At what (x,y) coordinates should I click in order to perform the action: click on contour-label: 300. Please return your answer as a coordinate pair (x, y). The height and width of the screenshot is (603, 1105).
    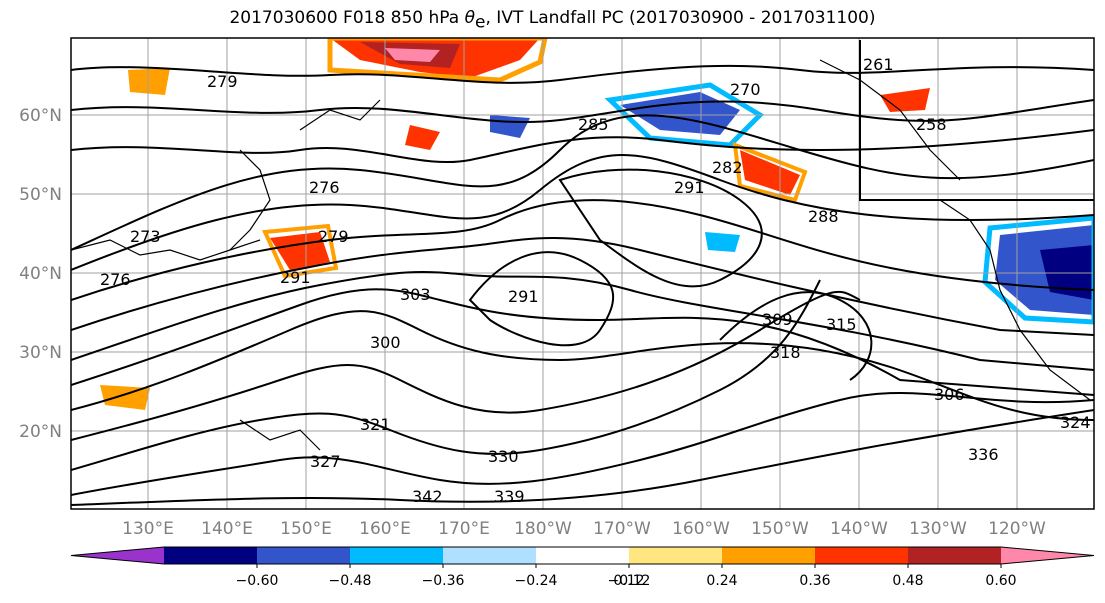
    Looking at the image, I should click on (385, 342).